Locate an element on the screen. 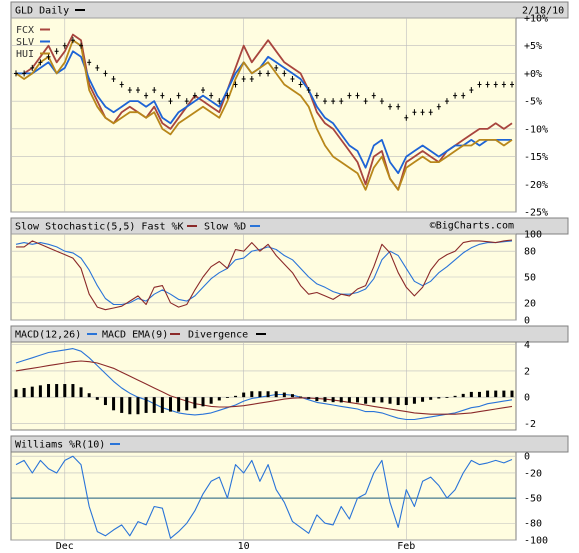 The image size is (579, 553). stoch-title: Slow Stochastic(5,5) Fast %K is located at coordinates (99, 227).